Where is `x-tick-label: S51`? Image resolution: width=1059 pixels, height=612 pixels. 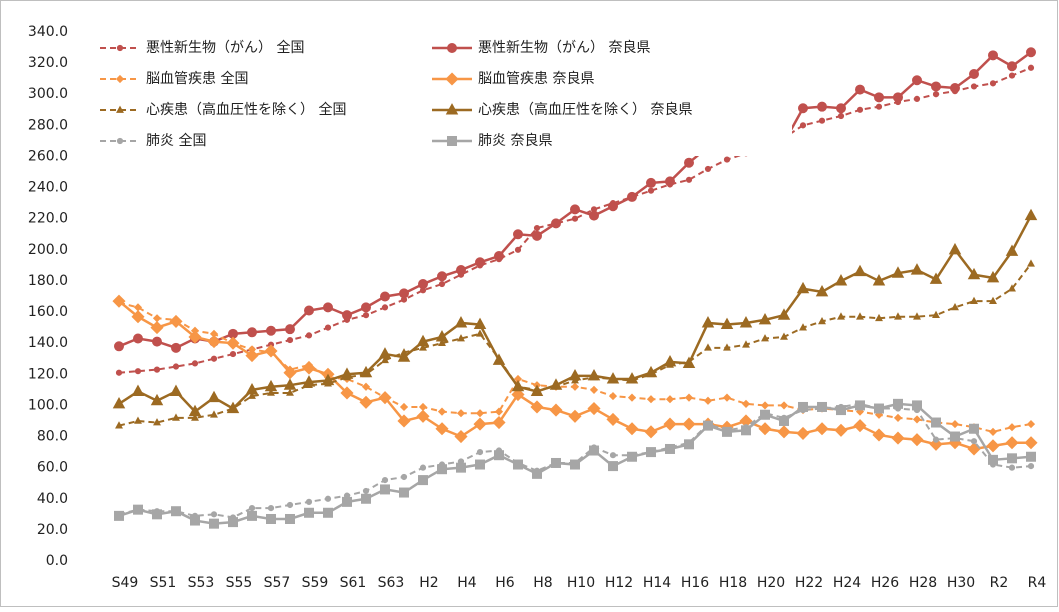
x-tick-label: S51 is located at coordinates (163, 583).